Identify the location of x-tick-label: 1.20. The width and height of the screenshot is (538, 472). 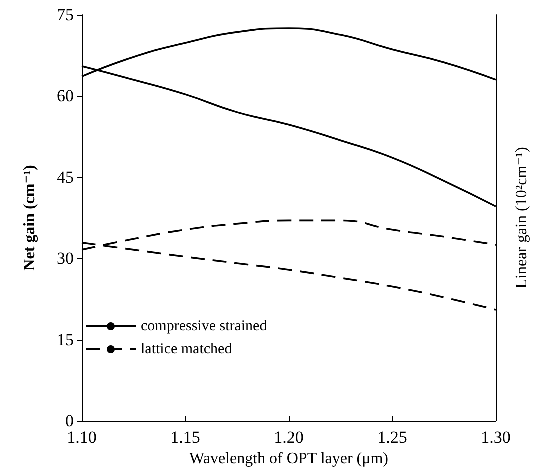
(289, 437).